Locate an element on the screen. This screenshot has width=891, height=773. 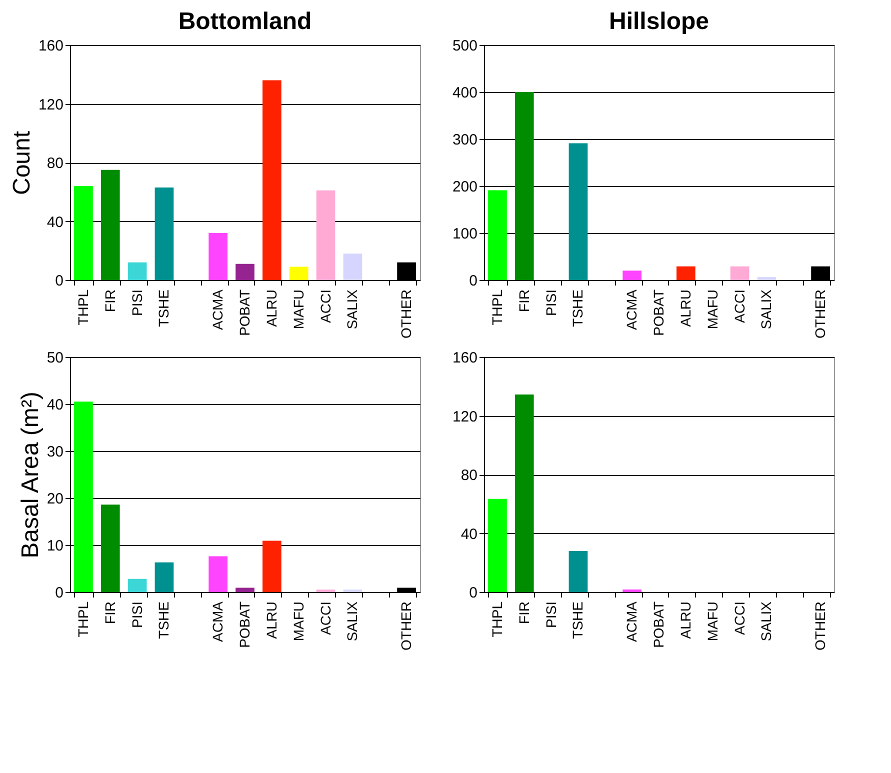
y-tick-label: 30 is located at coordinates (55, 452).